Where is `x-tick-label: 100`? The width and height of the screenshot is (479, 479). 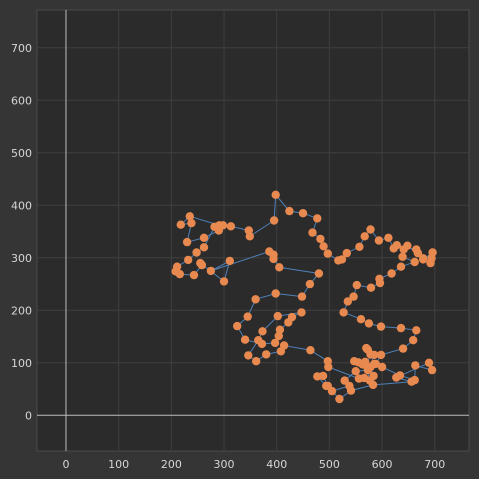
x-tick-label: 100 is located at coordinates (118, 464).